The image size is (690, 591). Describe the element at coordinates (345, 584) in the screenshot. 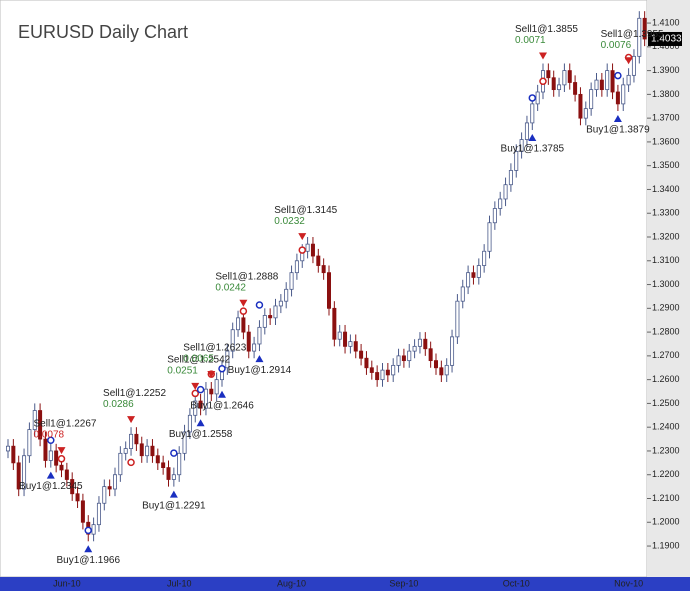

I see `time-axis` at that location.